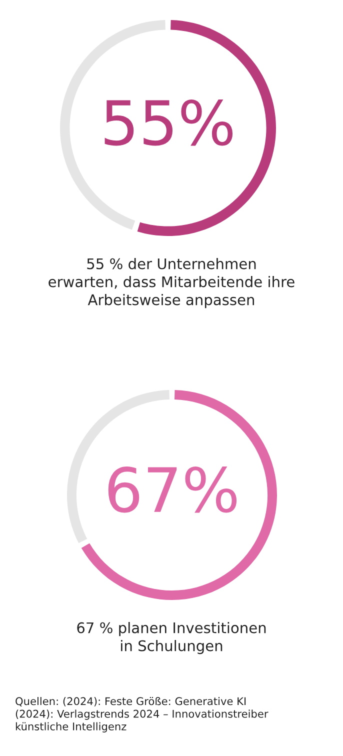 This screenshot has height=756, width=343. What do you see at coordinates (171, 283) in the screenshot?
I see `text: 55 % der Unternehmen erwarten, dass Mitarbeitende ihre Arbeitsweise anpassen` at bounding box center [171, 283].